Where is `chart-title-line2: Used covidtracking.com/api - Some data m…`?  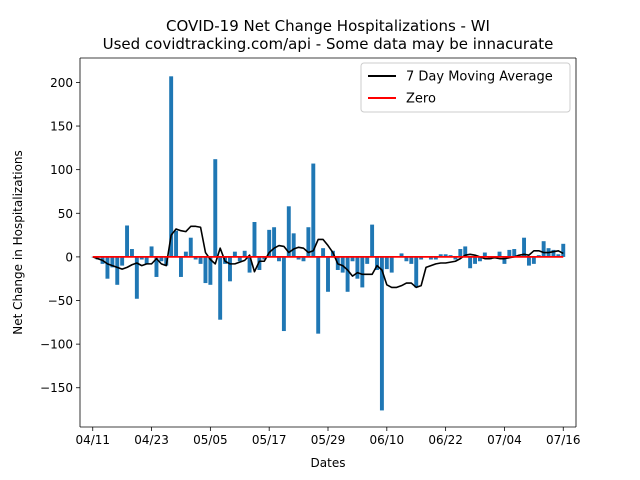
chart-title-line2: Used covidtracking.com/api - Some data m… is located at coordinates (328, 44).